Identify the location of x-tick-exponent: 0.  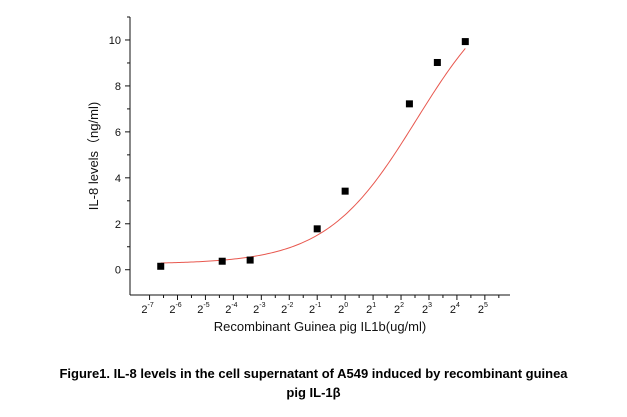
(346, 305).